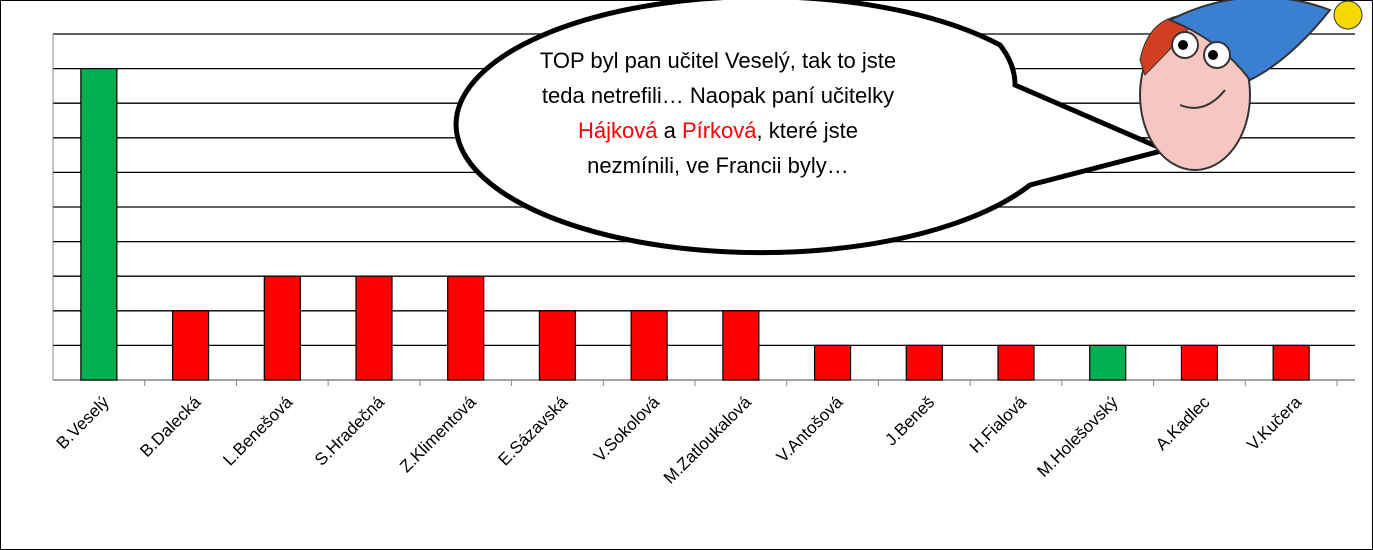 Image resolution: width=1373 pixels, height=550 pixels. Describe the element at coordinates (1202, 99) in the screenshot. I see `mouth` at that location.